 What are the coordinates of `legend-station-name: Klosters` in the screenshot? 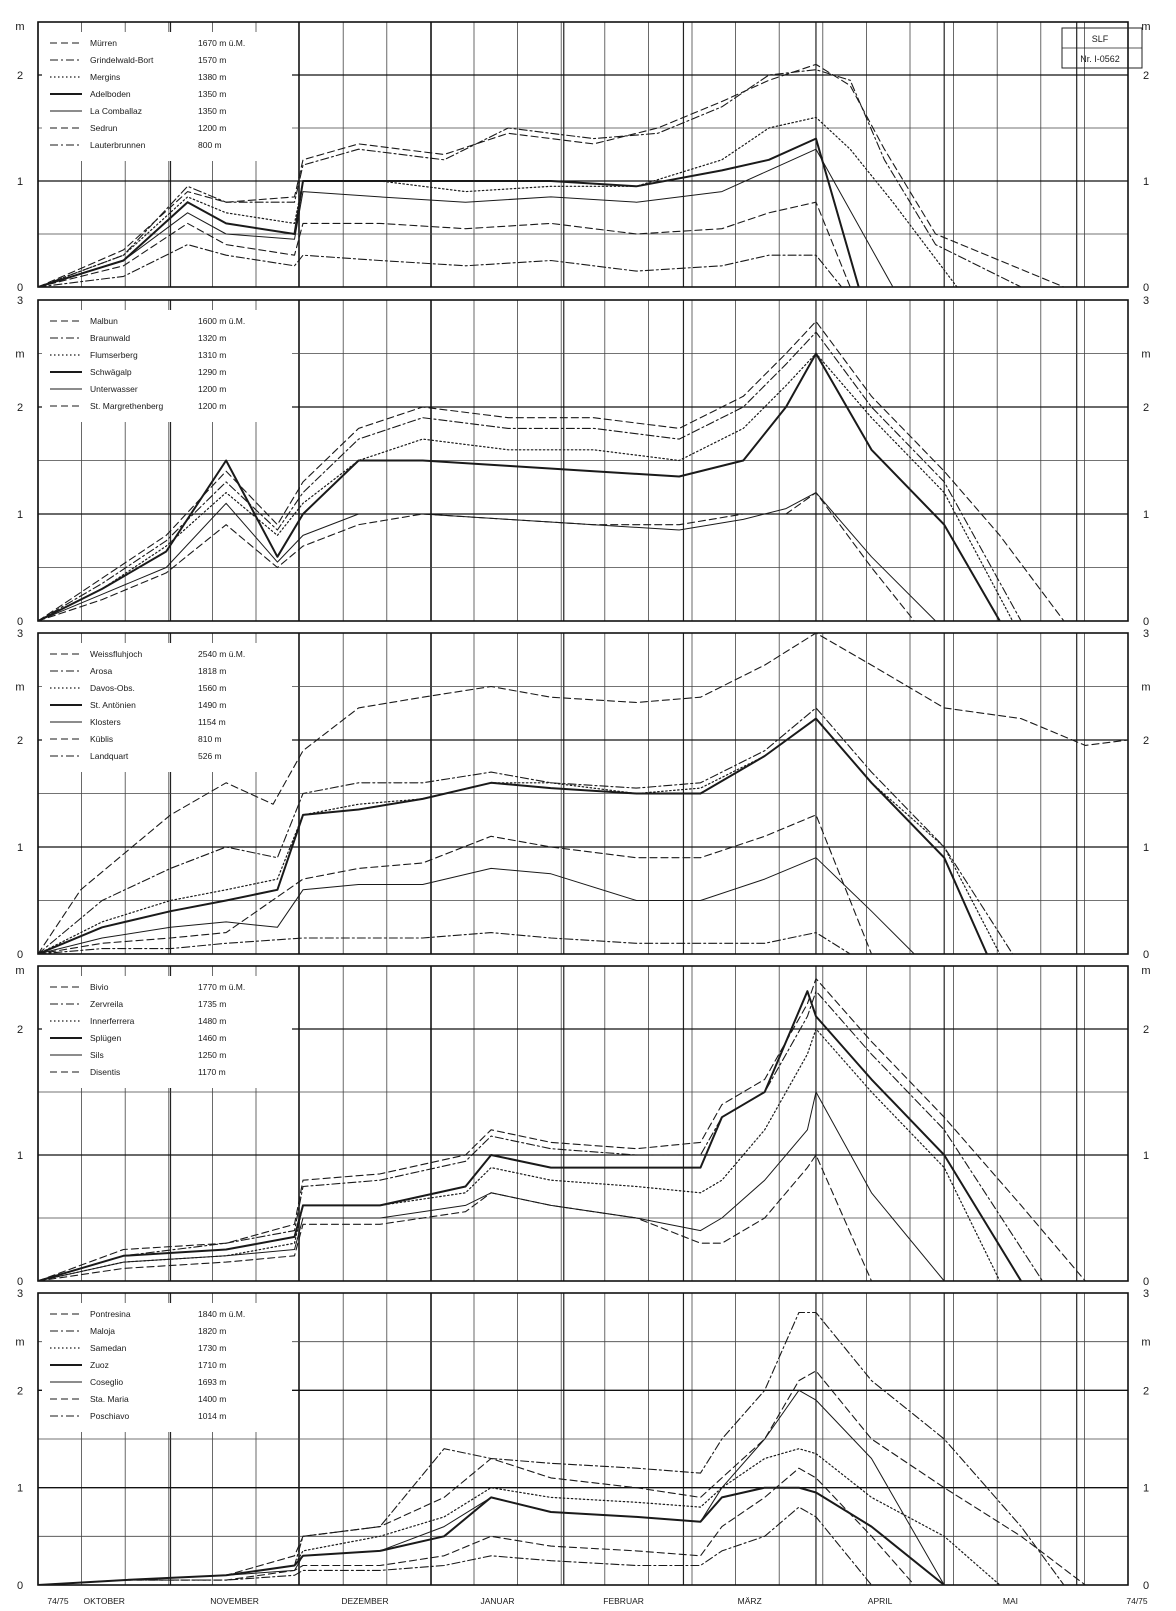 It's located at (105, 722).